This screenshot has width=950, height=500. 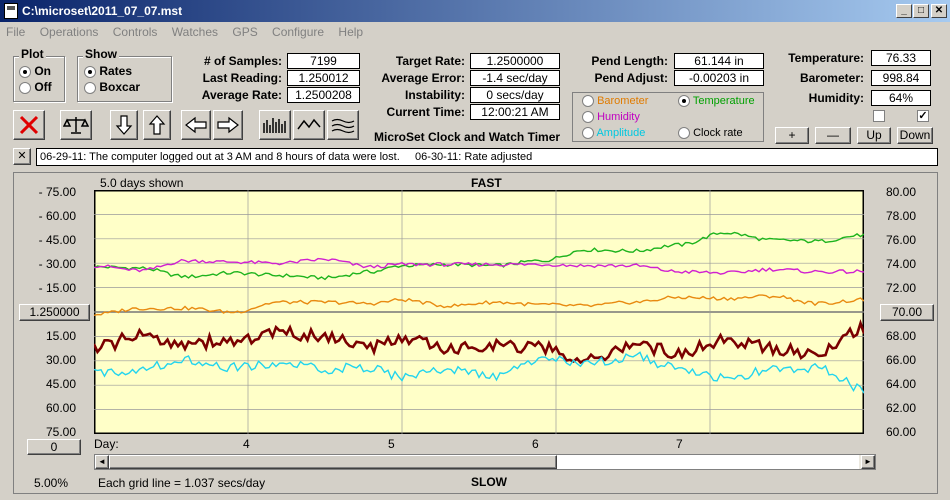 I want to click on menu-file: File, so click(x=16, y=32).